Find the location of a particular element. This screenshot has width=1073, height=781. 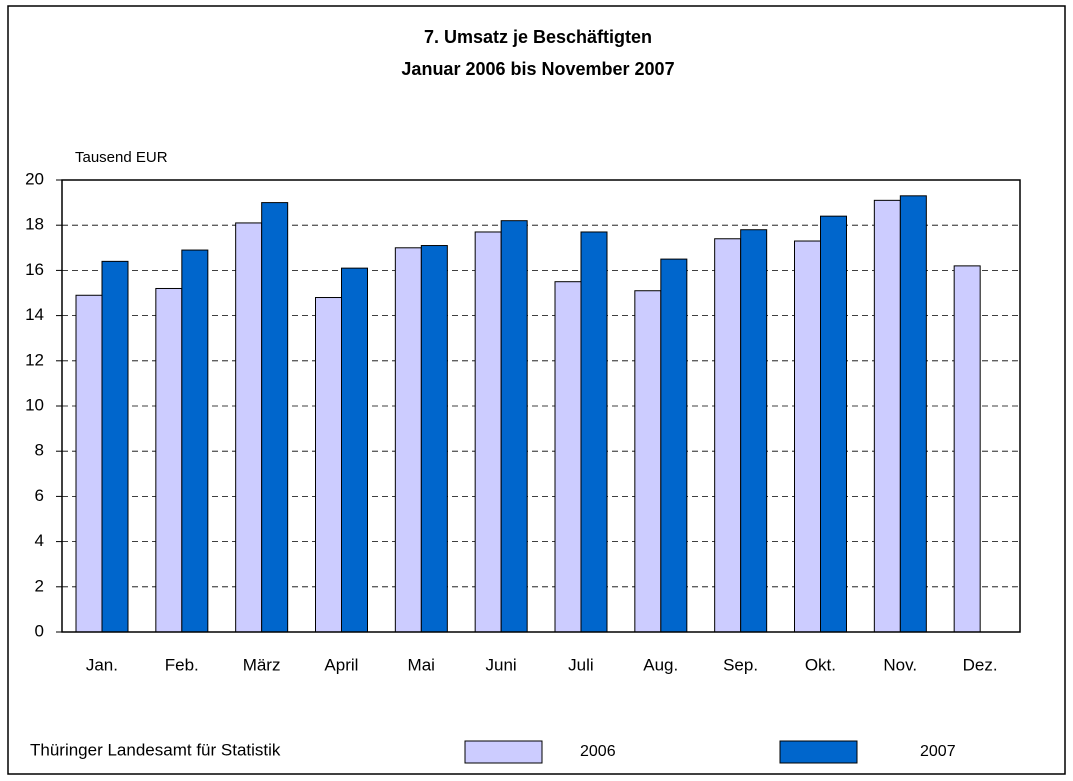

y-axis-label: Tausend EUR is located at coordinates (121, 157).